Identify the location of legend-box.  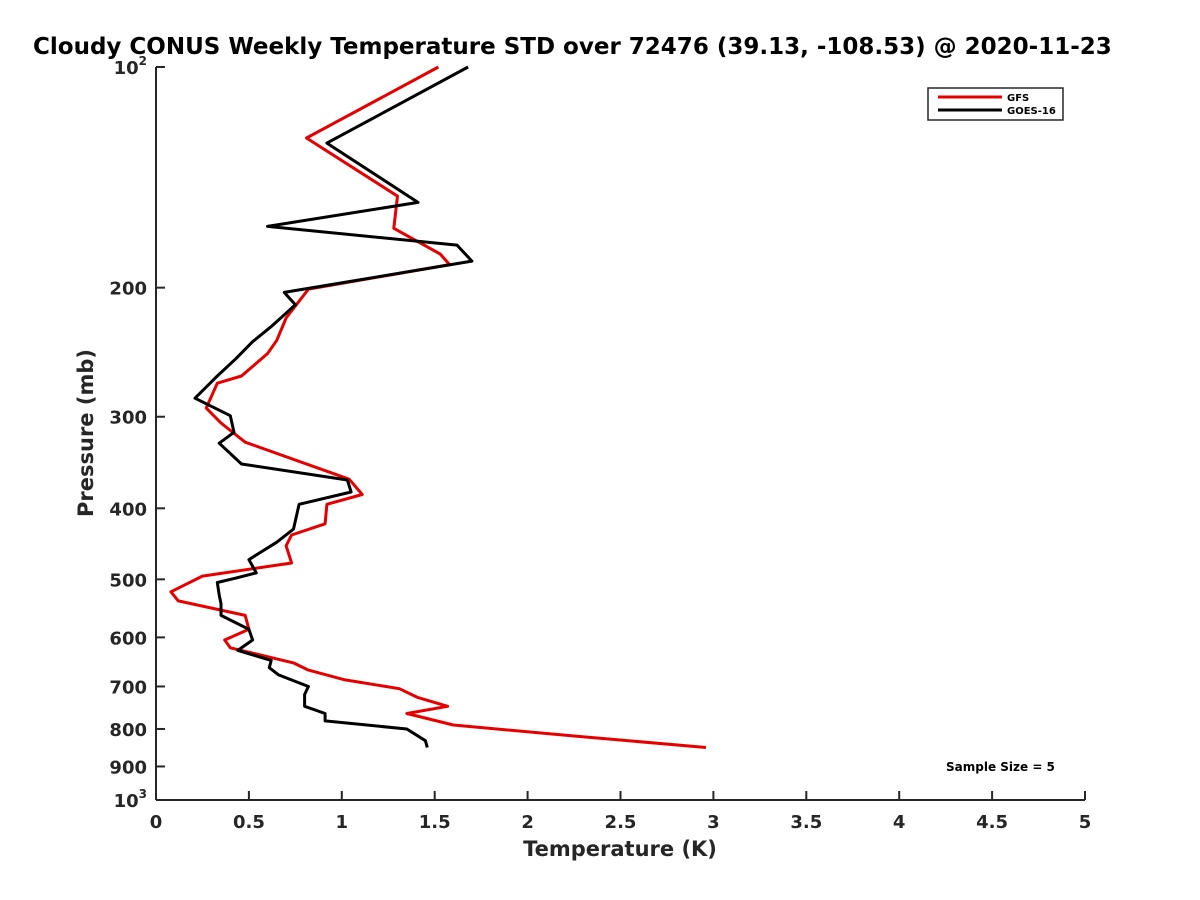
(995, 104).